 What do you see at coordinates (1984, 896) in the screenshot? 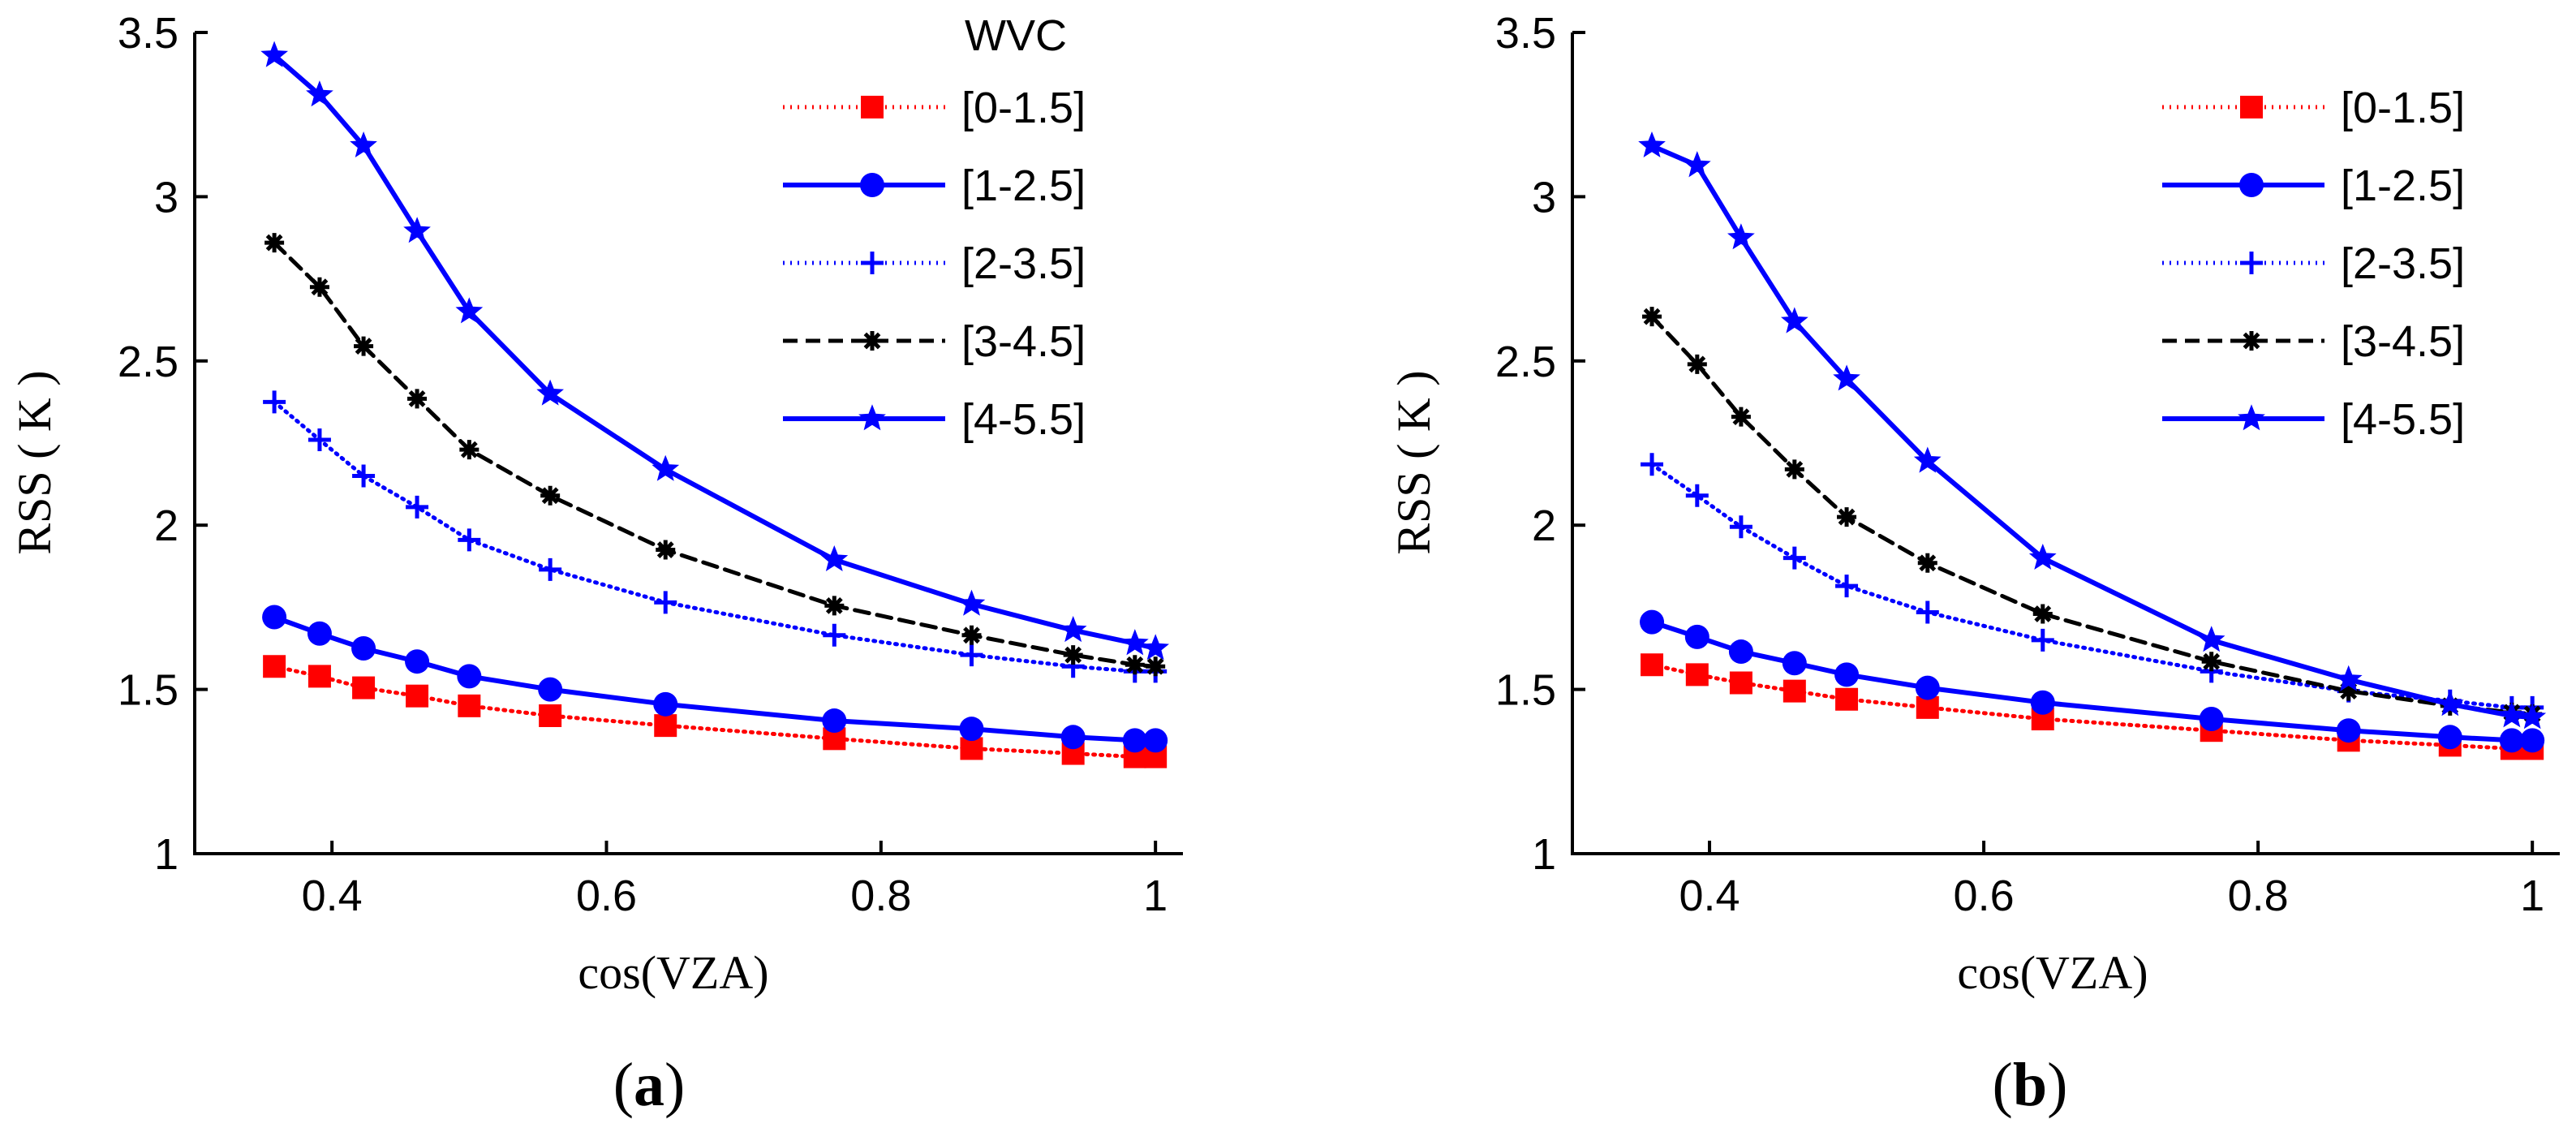
I see `x-tick-label: 0.6` at bounding box center [1984, 896].